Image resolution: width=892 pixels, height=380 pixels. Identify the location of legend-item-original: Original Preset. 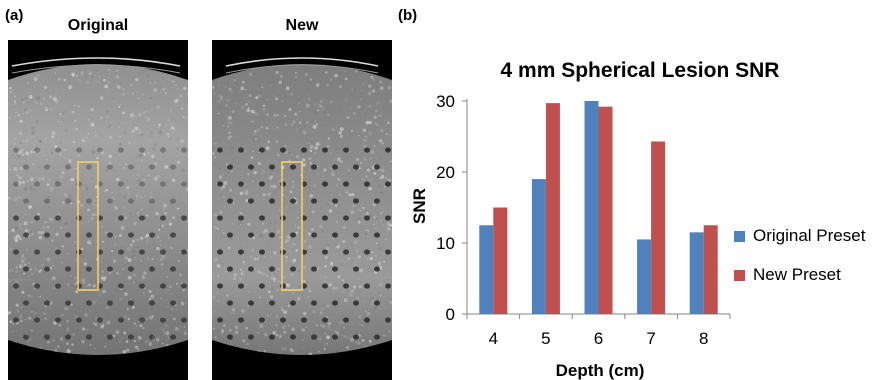
(799, 236).